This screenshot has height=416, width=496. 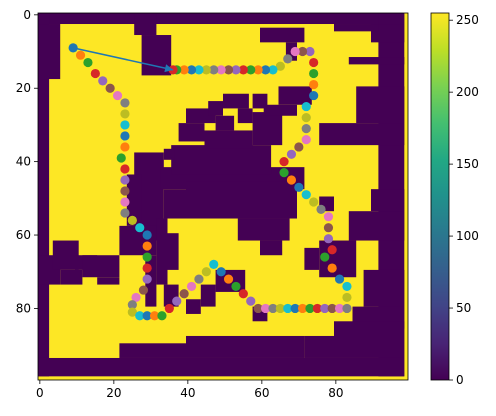 I want to click on y-tick-label: 20, so click(x=23, y=88).